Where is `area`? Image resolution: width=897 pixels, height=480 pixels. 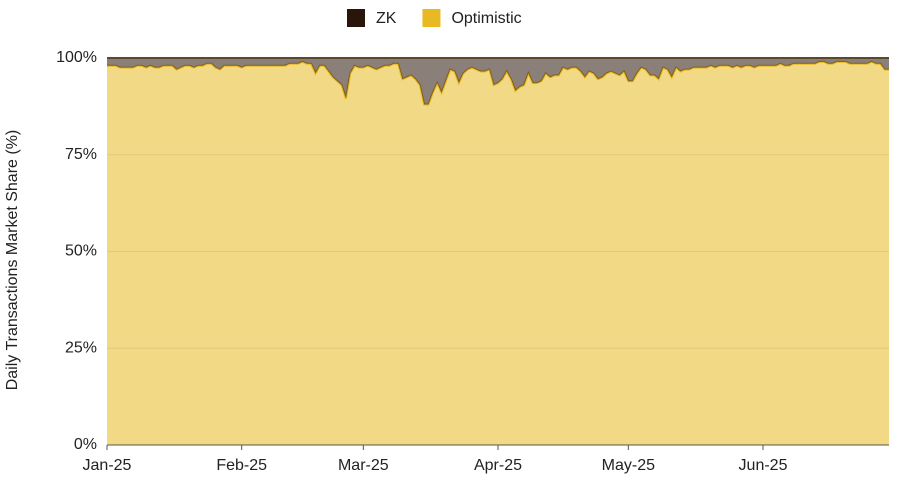 area is located at coordinates (498, 81).